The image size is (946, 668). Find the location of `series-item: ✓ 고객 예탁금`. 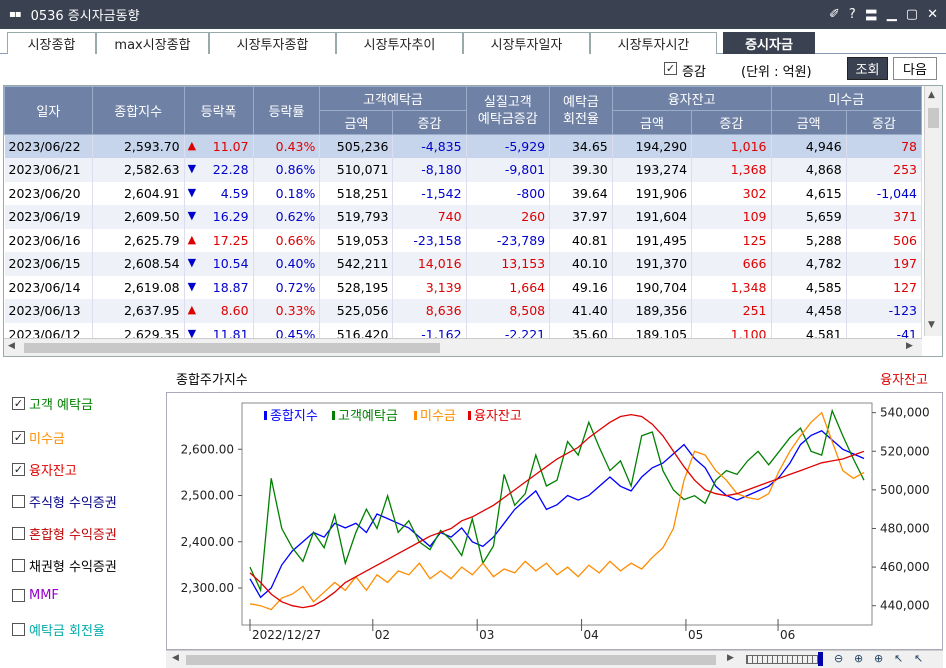

series-item: ✓ 고객 예탁금 is located at coordinates (52, 403).